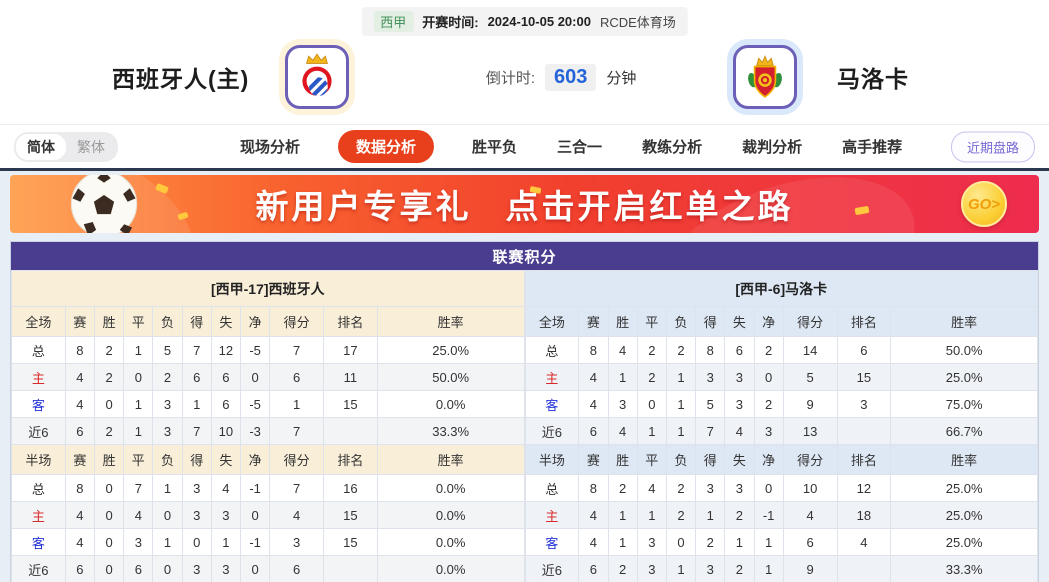 The width and height of the screenshot is (1049, 582). I want to click on match-info-bar: 西甲 开赛时间: 2024-10-05 20:00 RCDE体育场, so click(524, 21).